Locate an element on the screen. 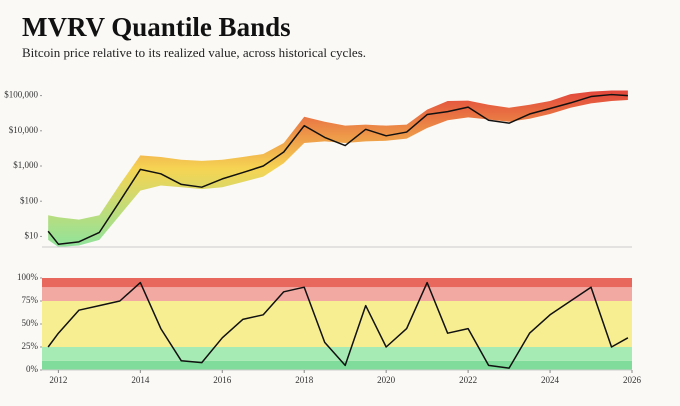  y-tick-label: $100,000 is located at coordinates (21, 95).